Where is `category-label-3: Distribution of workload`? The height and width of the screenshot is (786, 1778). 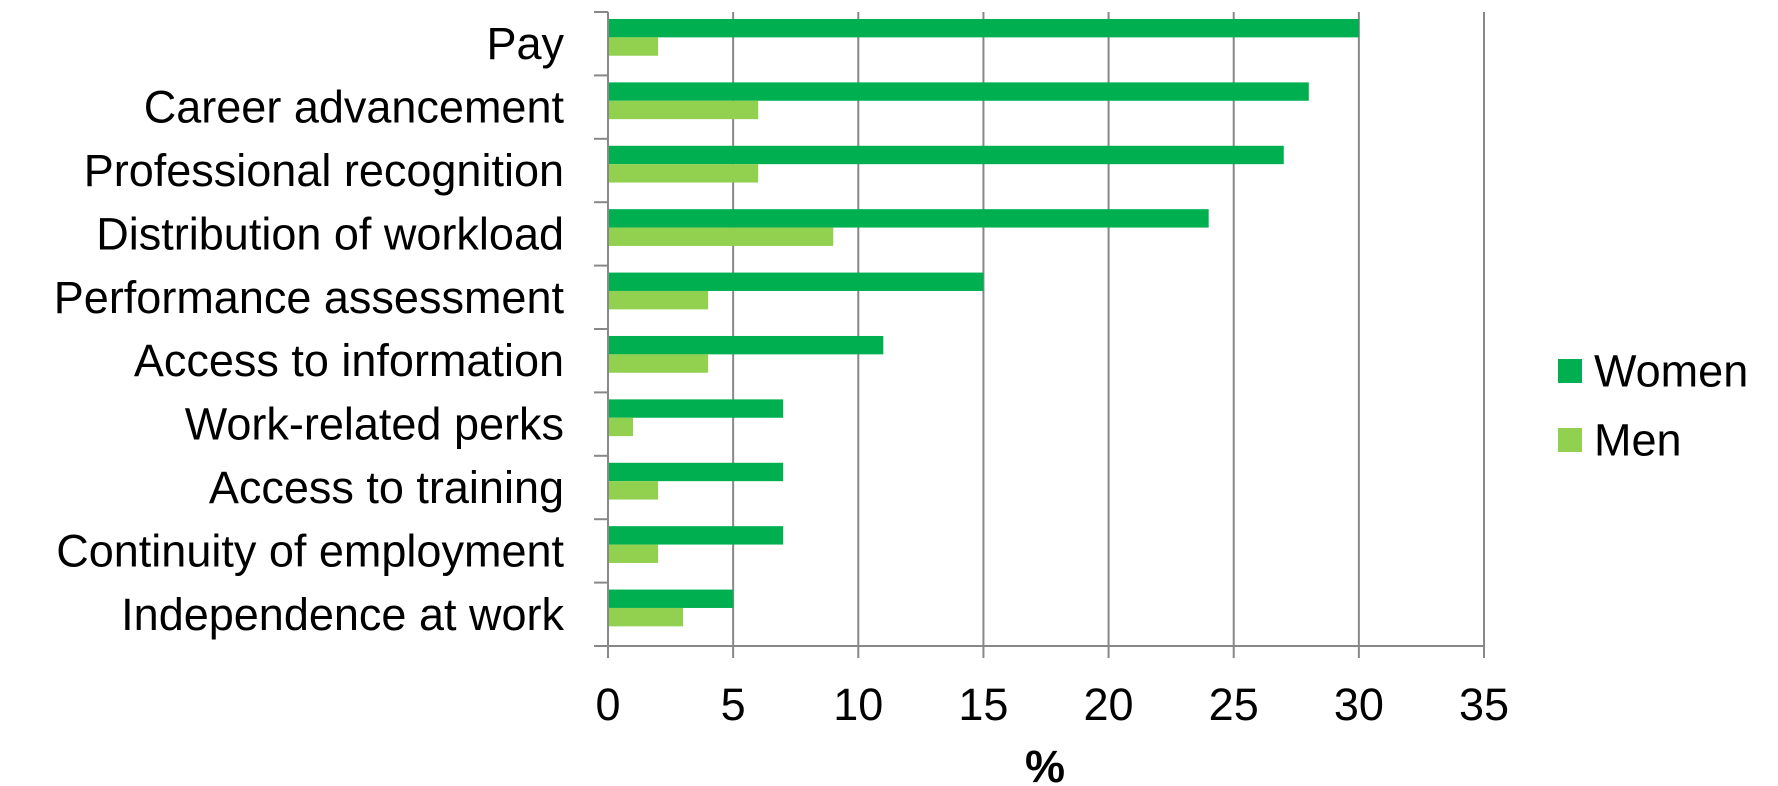
category-label-3: Distribution of workload is located at coordinates (330, 233).